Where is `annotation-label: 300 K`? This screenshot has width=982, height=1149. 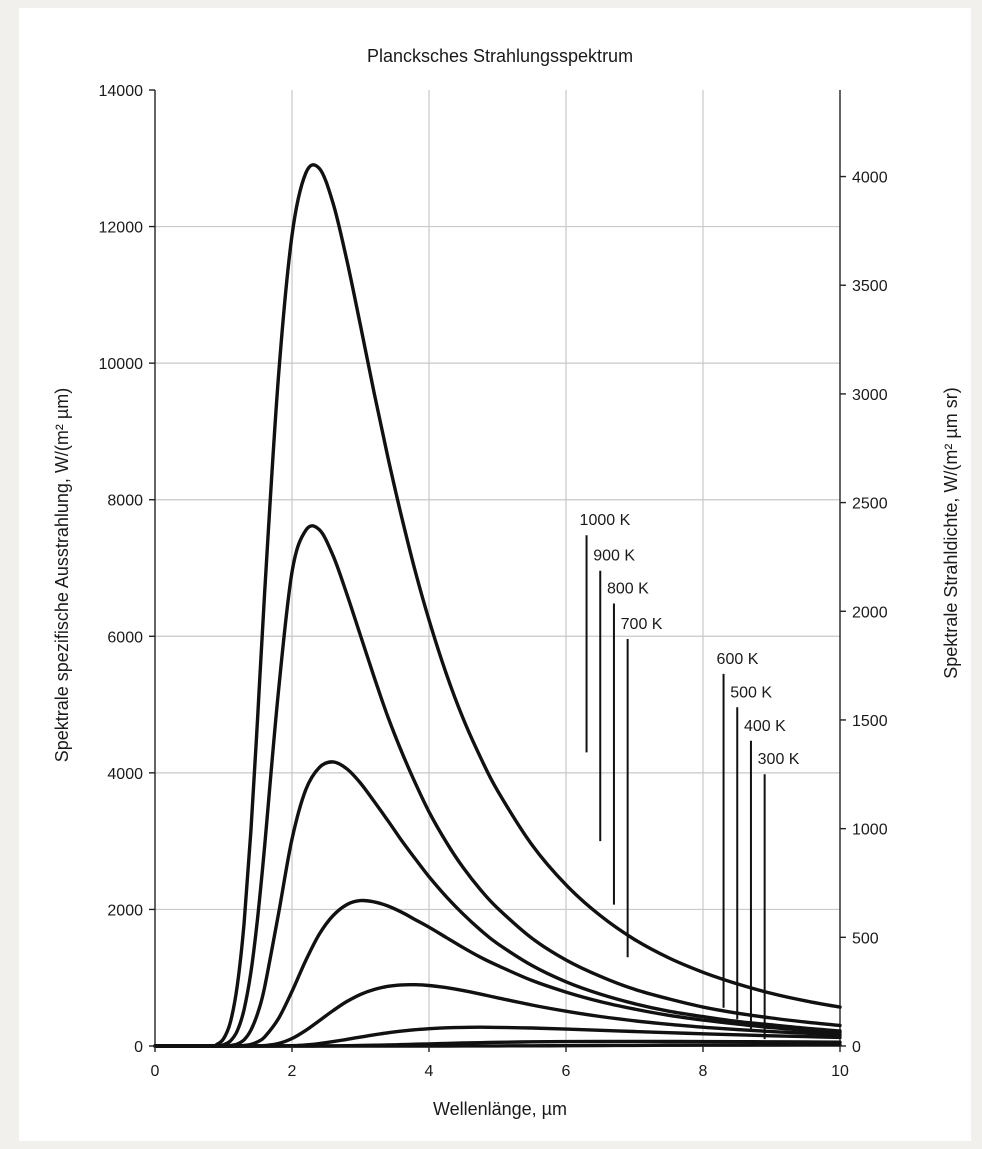
annotation-label: 300 K is located at coordinates (779, 759).